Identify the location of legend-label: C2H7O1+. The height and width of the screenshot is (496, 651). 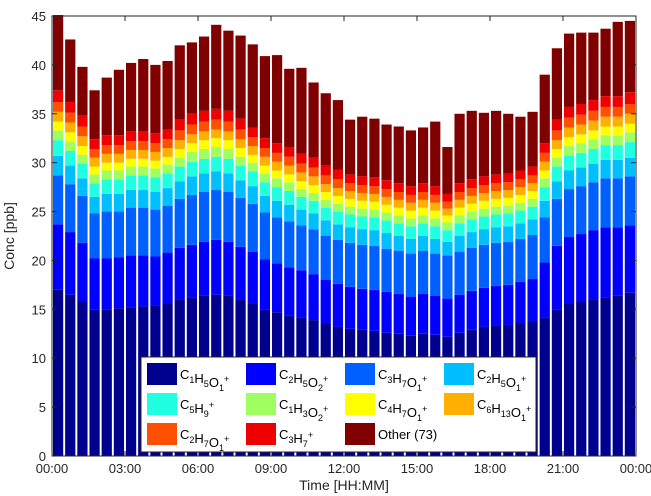
(204, 440).